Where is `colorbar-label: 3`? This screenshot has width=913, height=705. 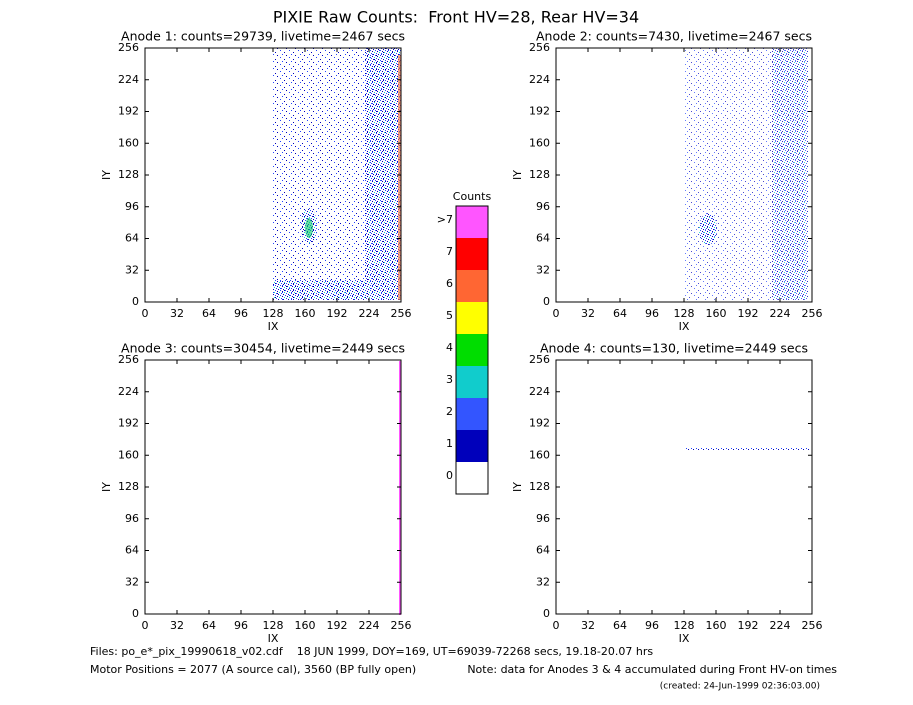 colorbar-label: 3 is located at coordinates (449, 379).